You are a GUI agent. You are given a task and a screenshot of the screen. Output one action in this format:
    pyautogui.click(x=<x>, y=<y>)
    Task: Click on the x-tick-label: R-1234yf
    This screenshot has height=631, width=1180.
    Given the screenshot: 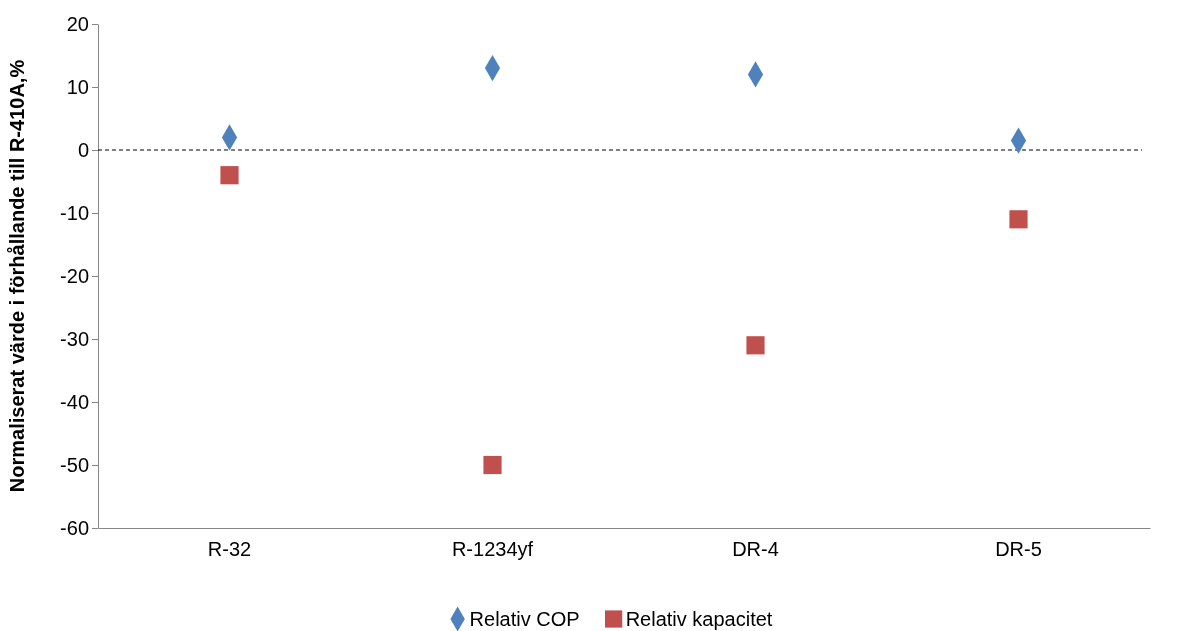 What is the action you would take?
    pyautogui.click(x=492, y=549)
    